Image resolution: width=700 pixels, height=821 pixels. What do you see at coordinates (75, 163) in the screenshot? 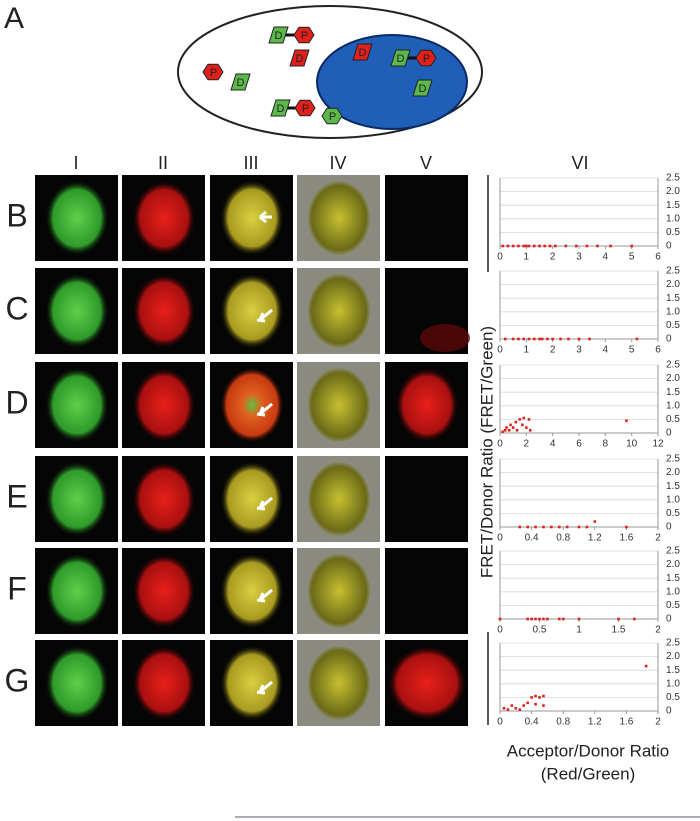
I see `column-header: I` at bounding box center [75, 163].